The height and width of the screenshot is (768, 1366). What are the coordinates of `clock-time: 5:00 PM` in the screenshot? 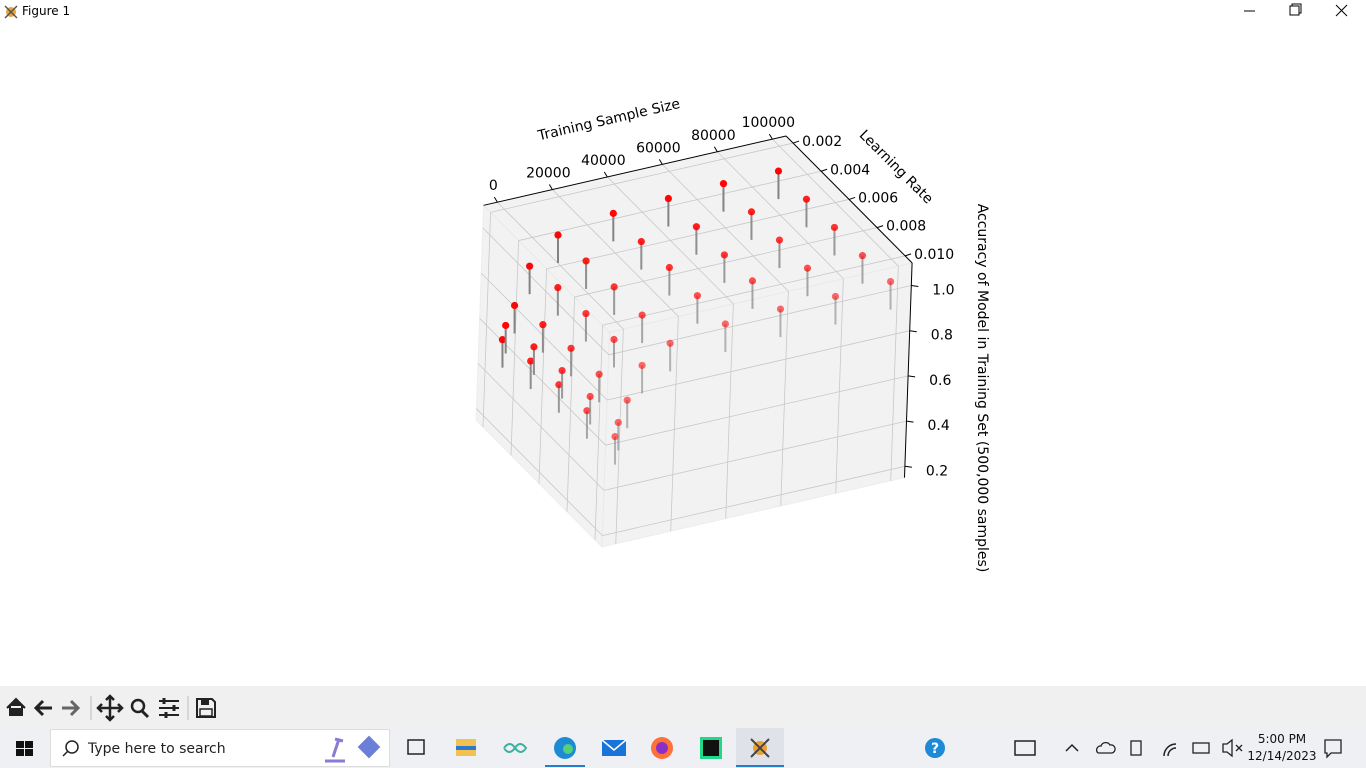 It's located at (1282, 739).